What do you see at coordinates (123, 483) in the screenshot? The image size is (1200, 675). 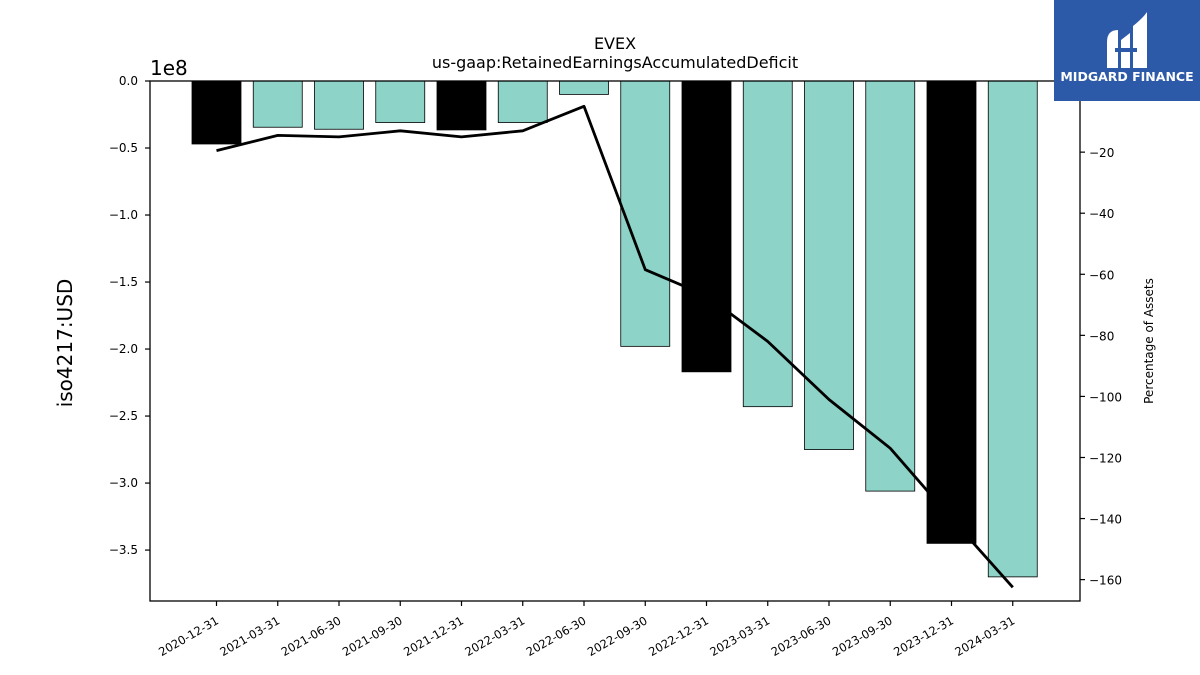 I see `y-tick-label: −3.0` at bounding box center [123, 483].